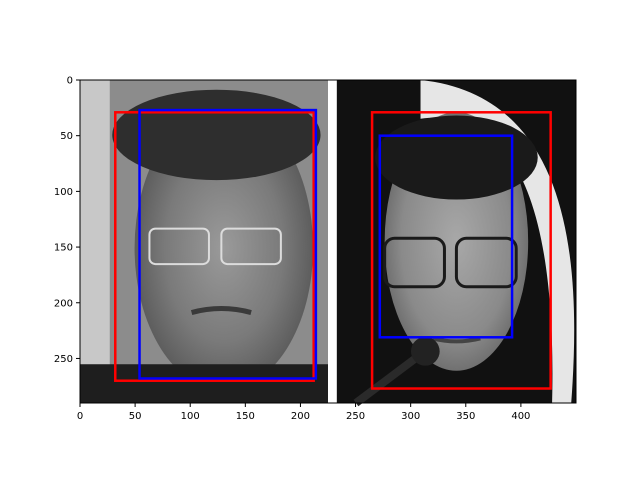 This screenshot has width=640, height=484. Describe the element at coordinates (80, 416) in the screenshot. I see `x-tick-label: 0` at that location.